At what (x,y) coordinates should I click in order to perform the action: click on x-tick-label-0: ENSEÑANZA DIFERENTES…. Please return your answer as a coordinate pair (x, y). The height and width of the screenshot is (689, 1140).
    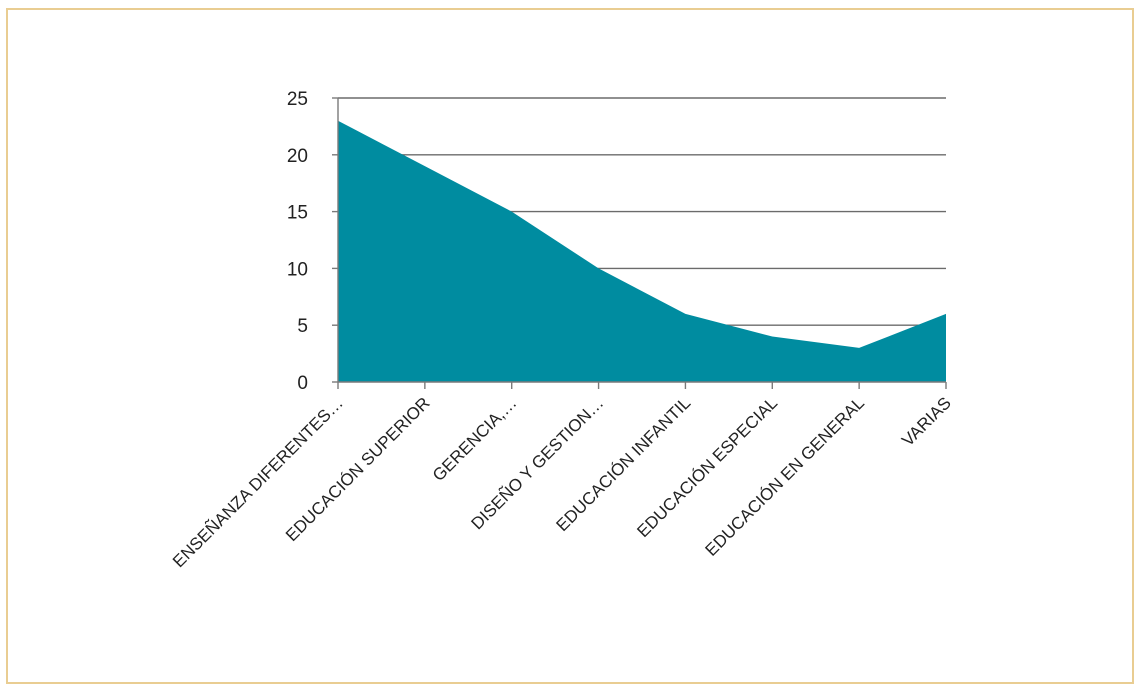
    Looking at the image, I should click on (258, 482).